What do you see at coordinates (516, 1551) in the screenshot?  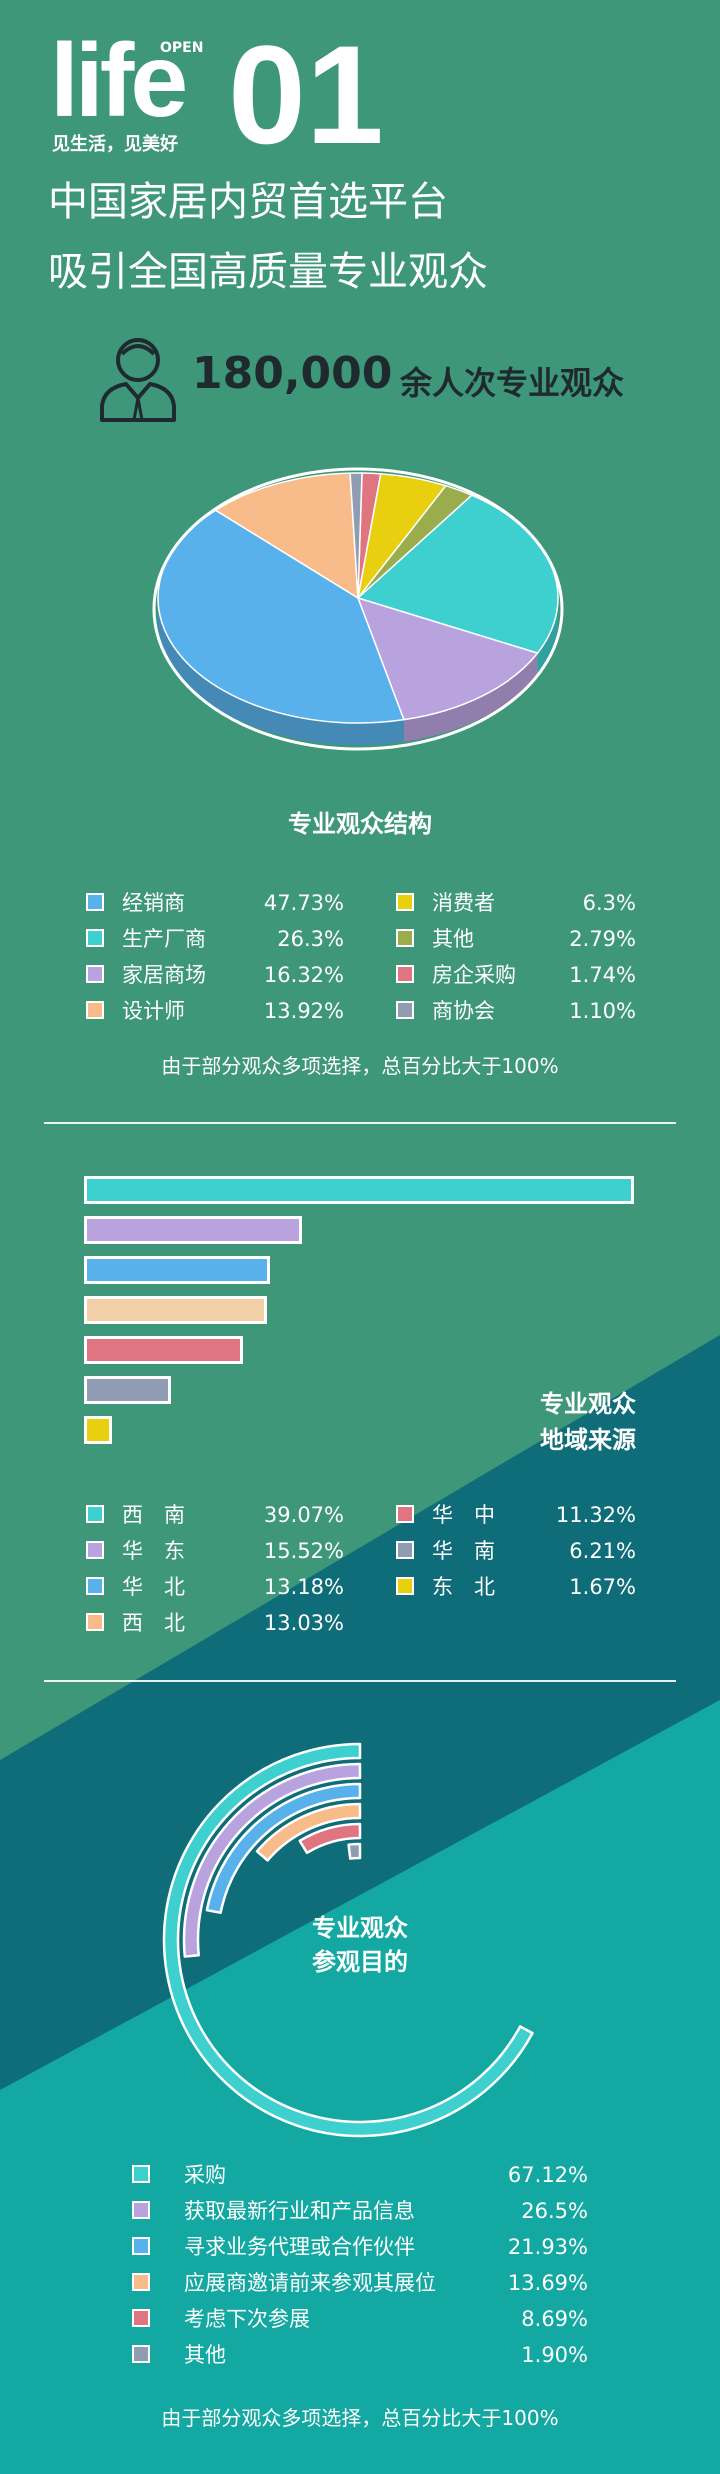 I see `bar-legend-item: 华 南 6.21%` at bounding box center [516, 1551].